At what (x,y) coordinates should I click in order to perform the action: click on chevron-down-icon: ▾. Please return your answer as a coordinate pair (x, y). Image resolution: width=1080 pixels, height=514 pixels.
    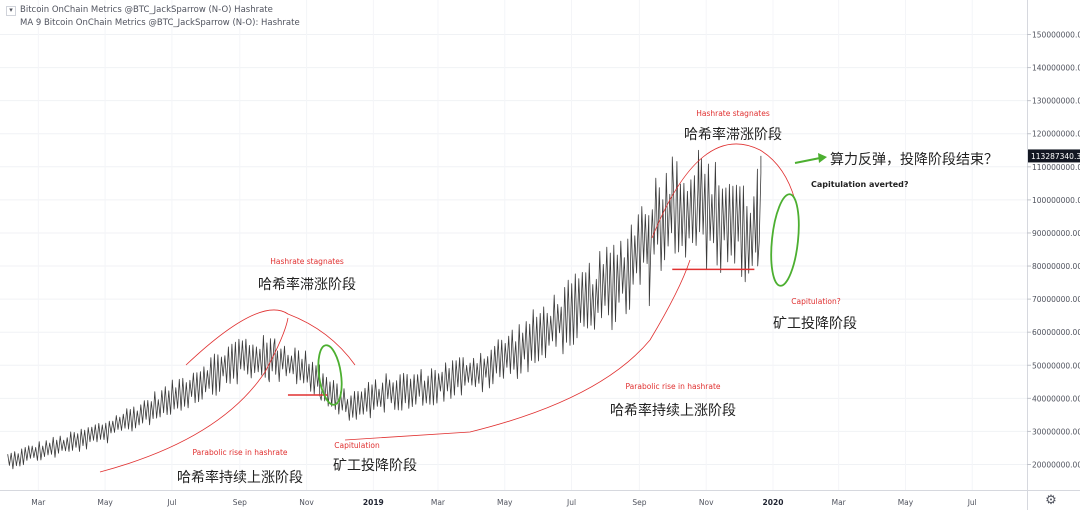
    Looking at the image, I should click on (11, 10).